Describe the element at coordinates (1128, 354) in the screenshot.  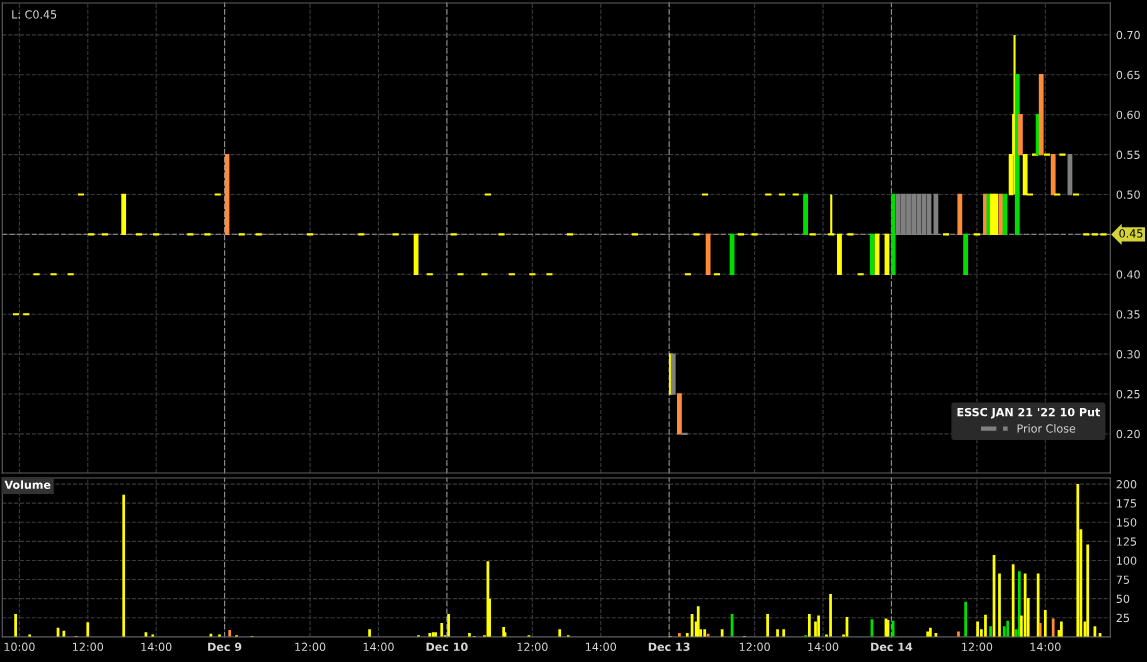
I see `y-tick-label: 0.30` at that location.